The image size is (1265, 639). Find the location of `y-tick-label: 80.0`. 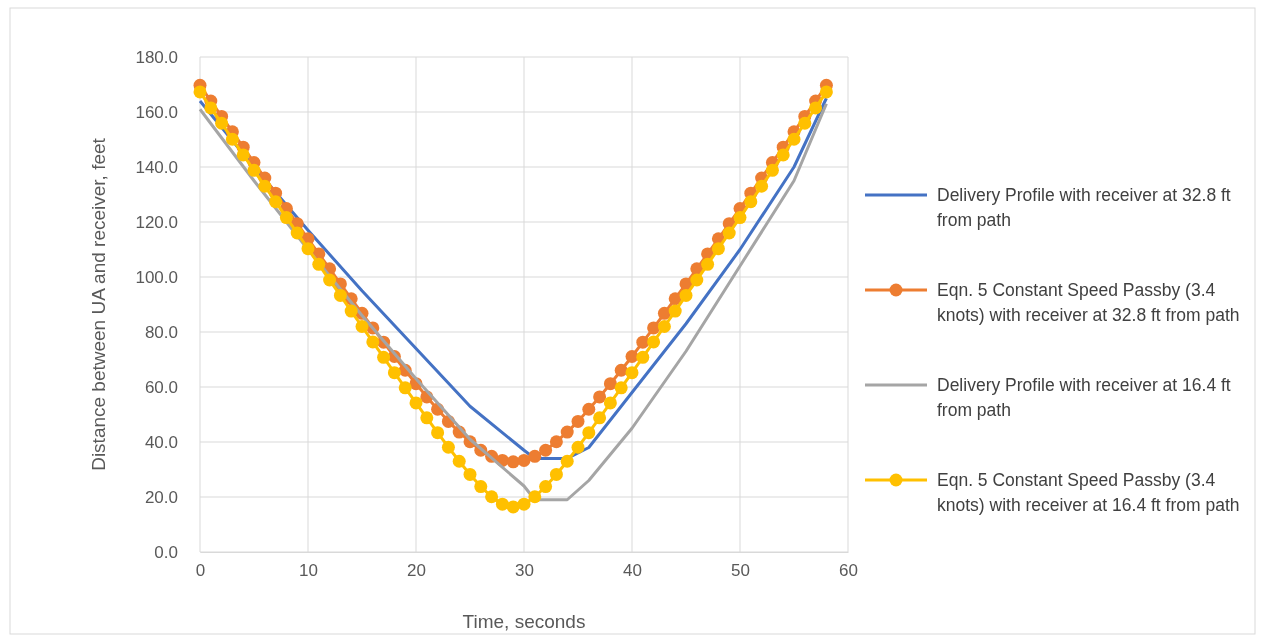

y-tick-label: 80.0 is located at coordinates (161, 332).